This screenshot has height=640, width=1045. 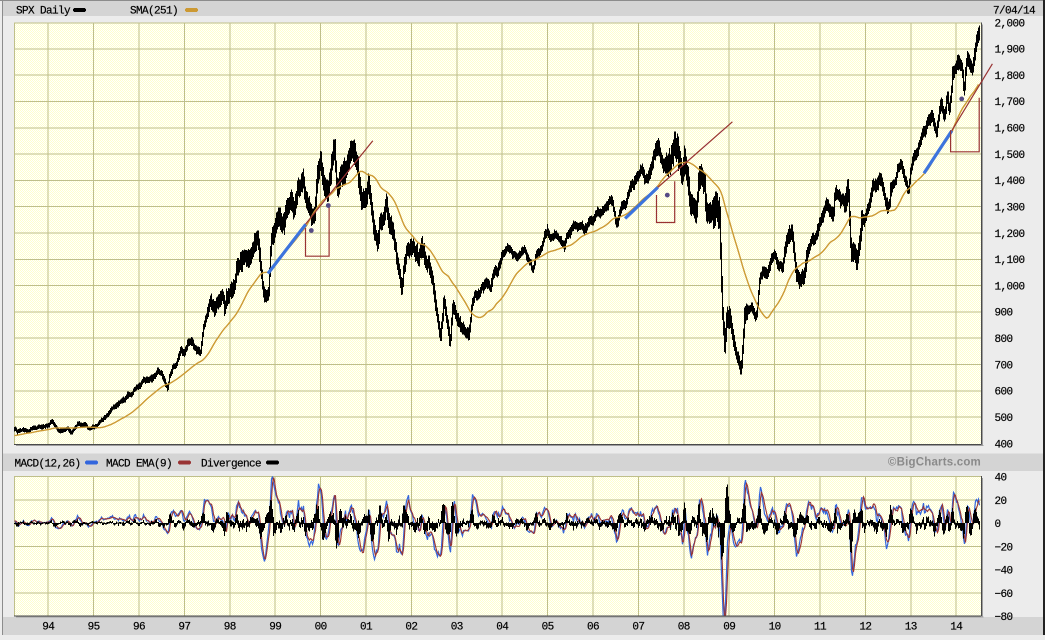 I want to click on svg-text: ©BigCharts.com, so click(x=934, y=463).